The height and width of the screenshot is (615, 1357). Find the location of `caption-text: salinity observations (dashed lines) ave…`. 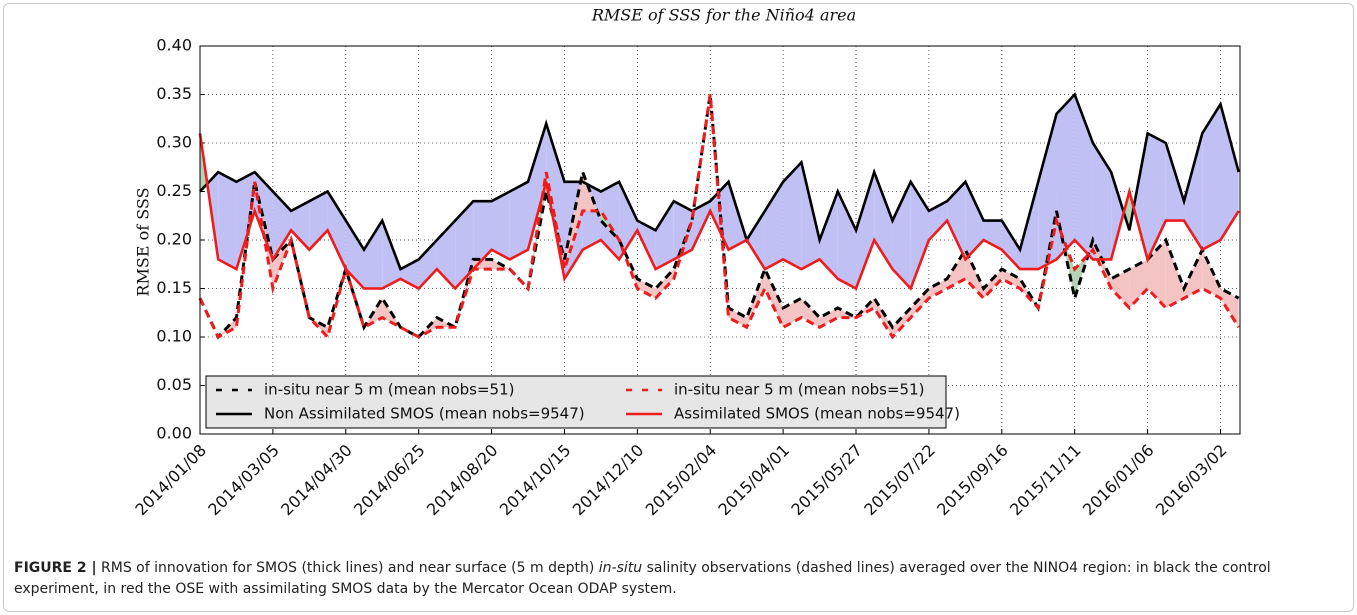

caption-text: salinity observations (dashed lines) ave… is located at coordinates (642, 578).